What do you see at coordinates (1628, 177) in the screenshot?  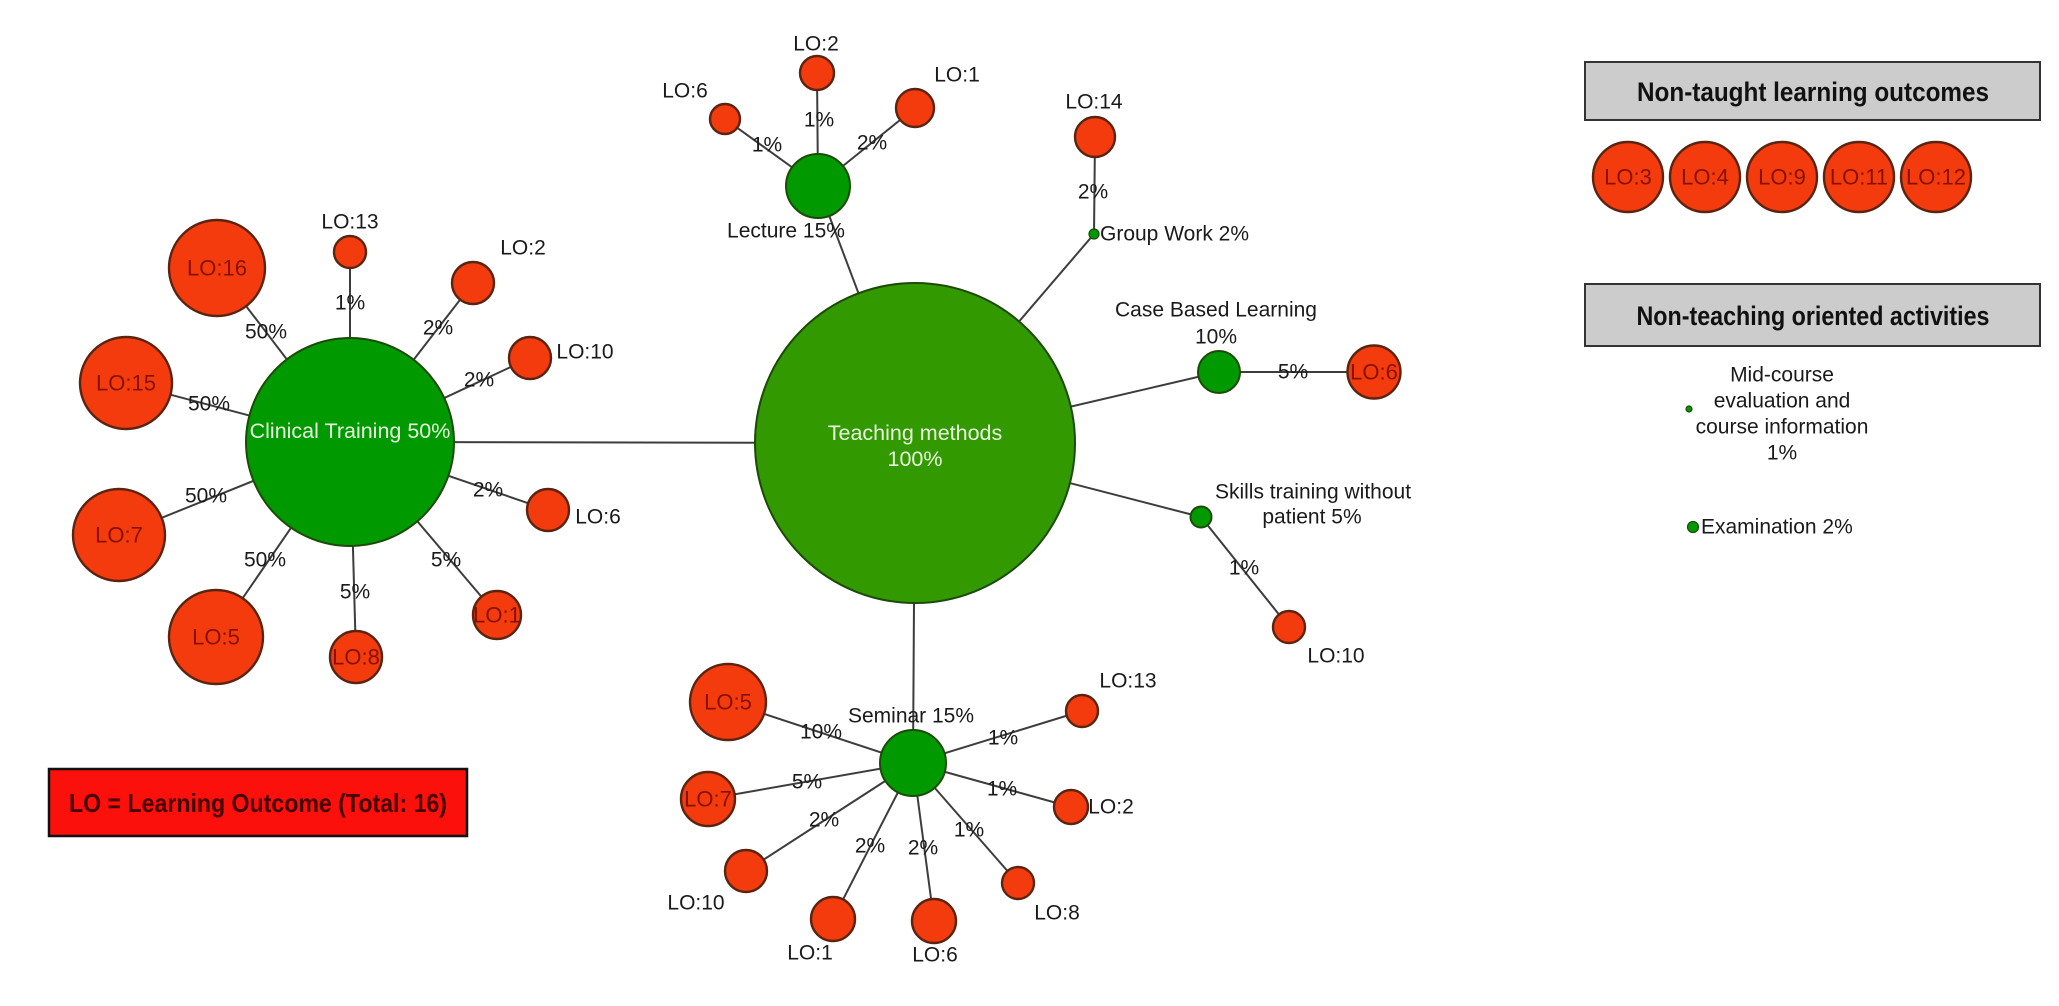 I see `svg-text: LO:3` at bounding box center [1628, 177].